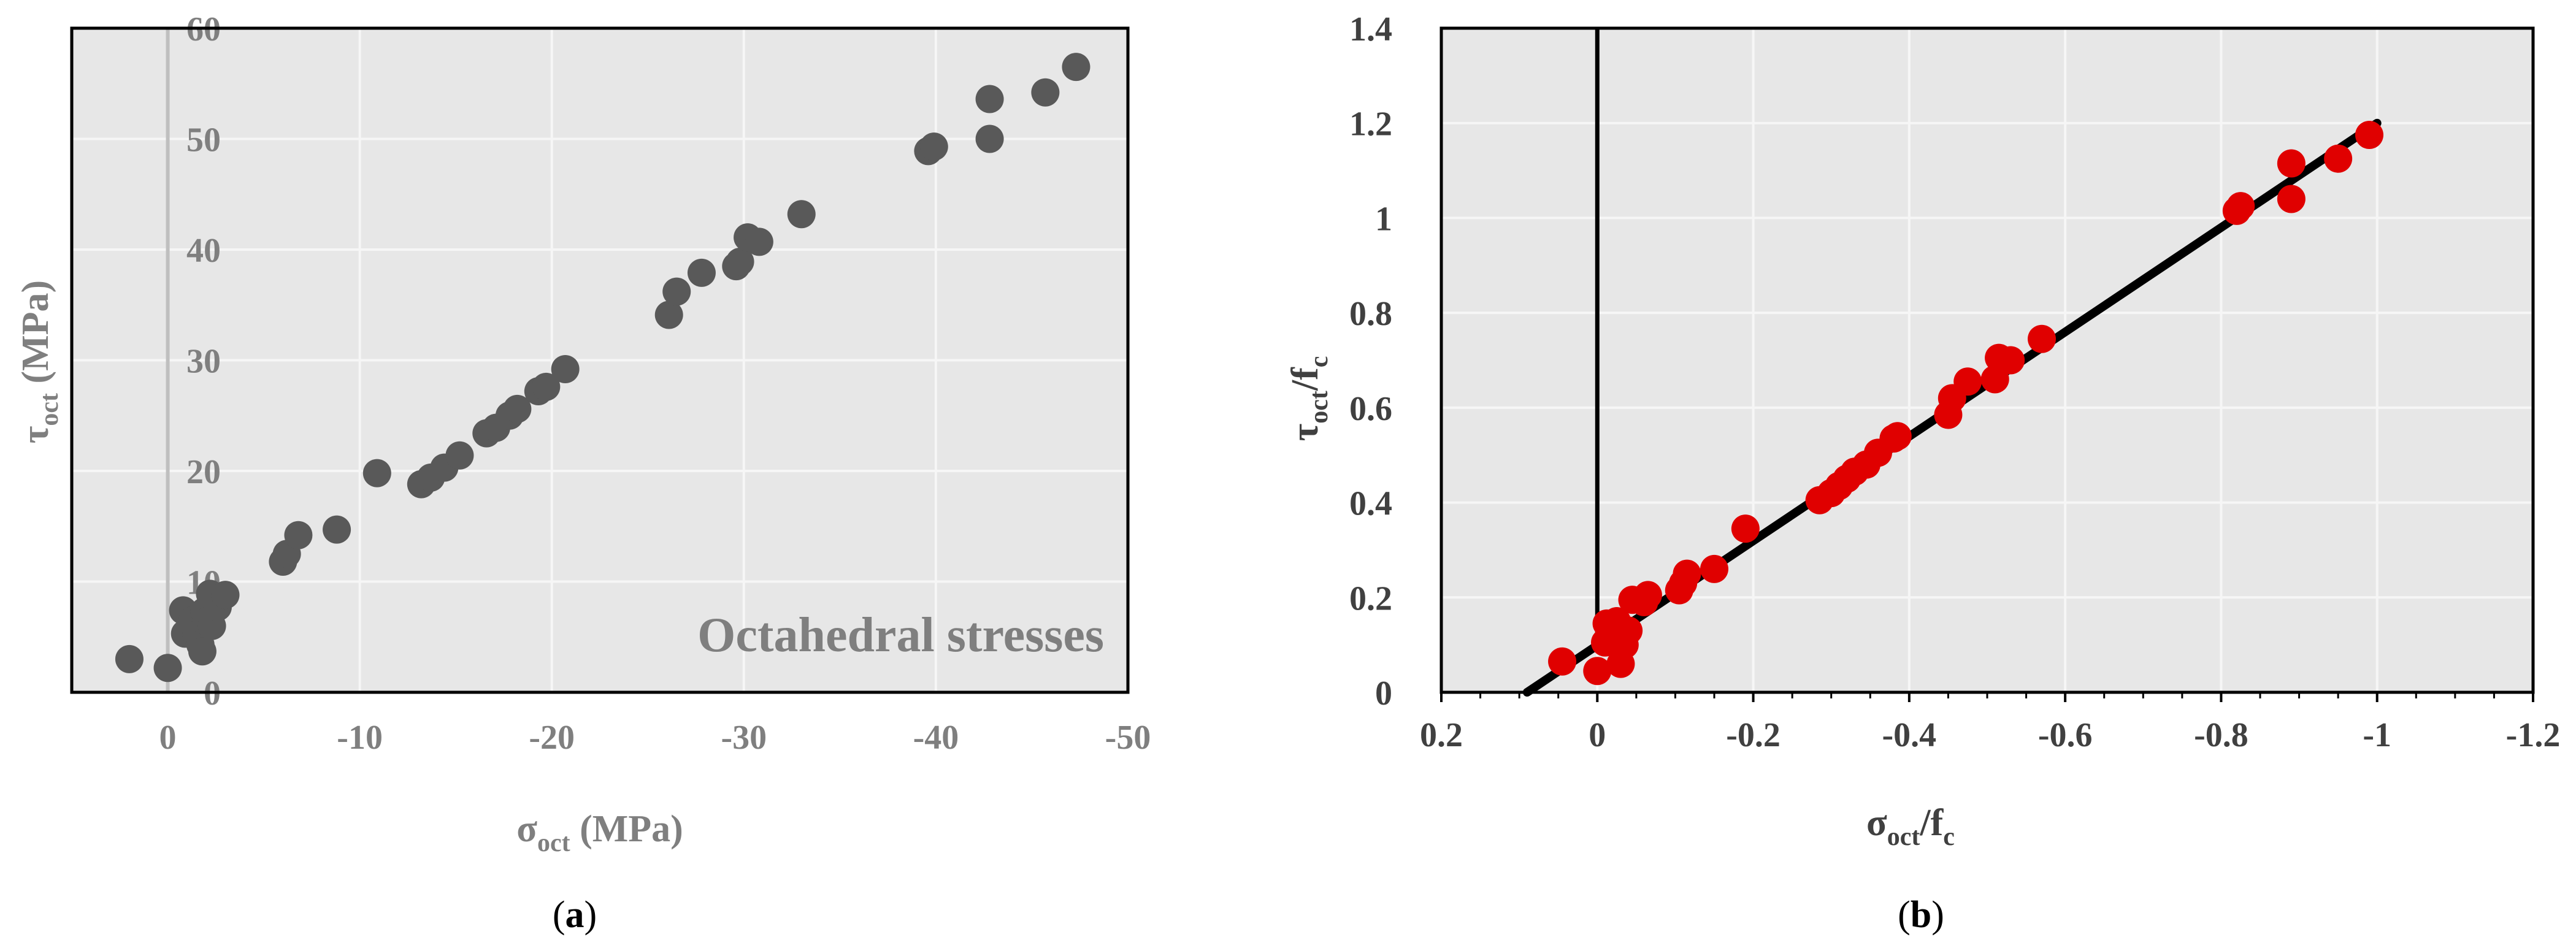 The height and width of the screenshot is (948, 2576). Describe the element at coordinates (655, 738) in the screenshot. I see `chart-a-x-ticks: 0 -10 -20 -30 -40 -50` at that location.